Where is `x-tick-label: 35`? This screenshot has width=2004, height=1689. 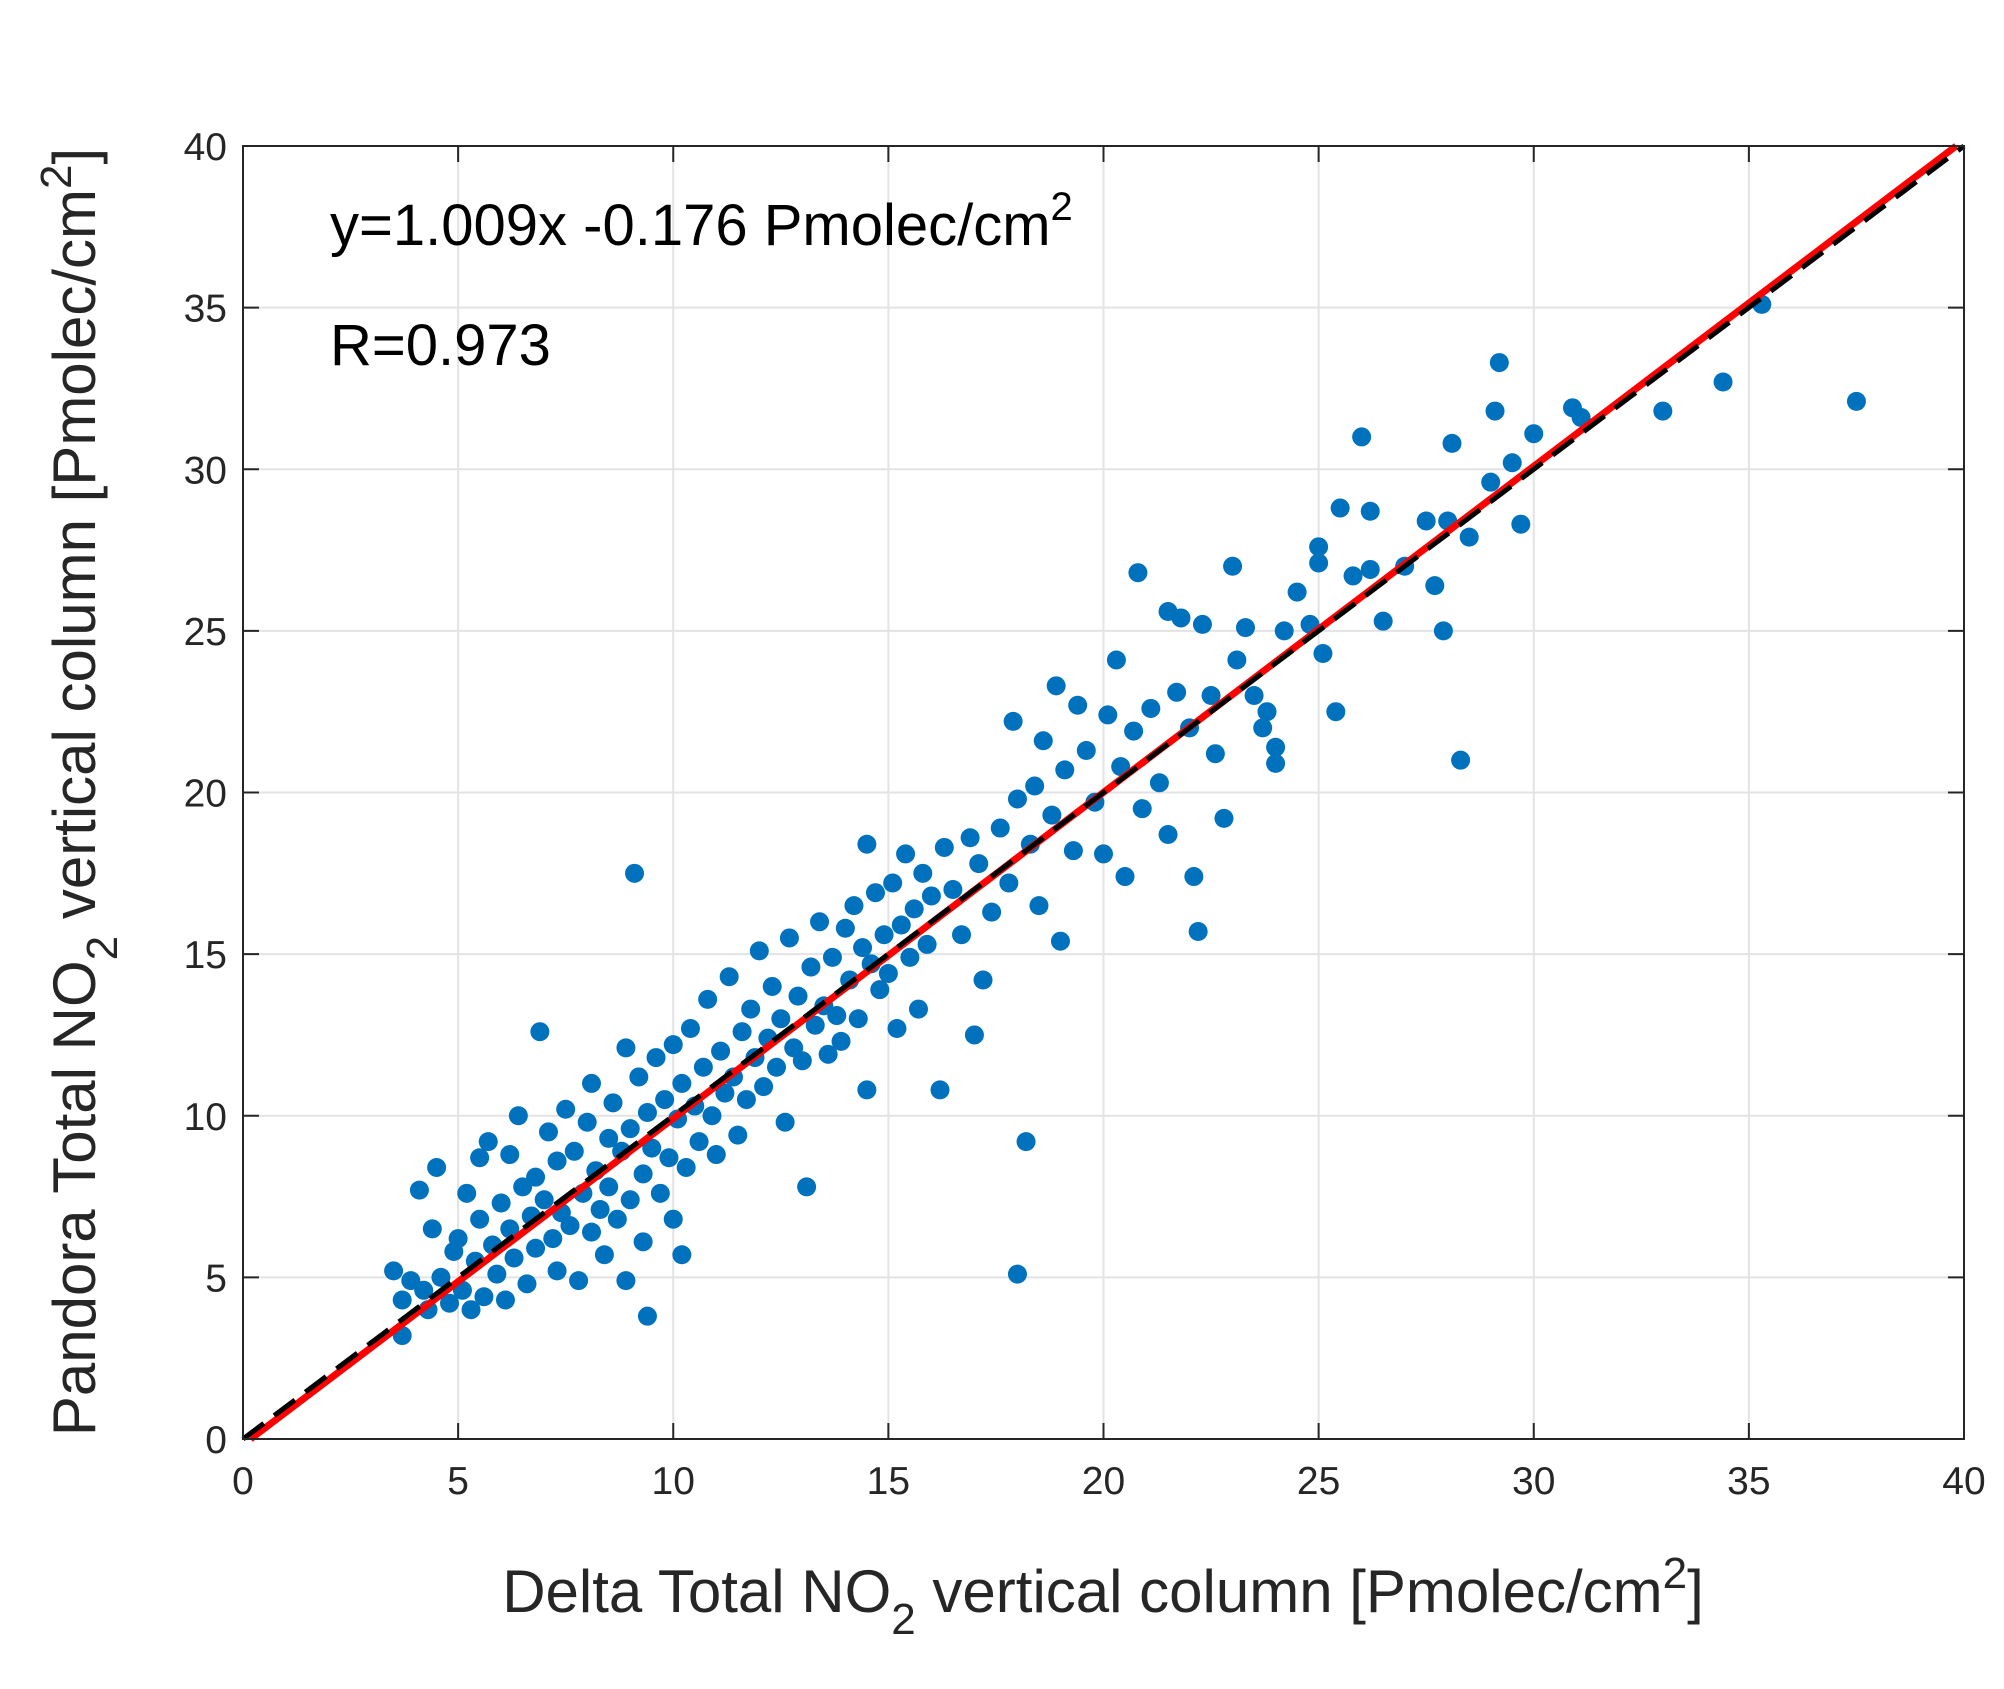 x-tick-label: 35 is located at coordinates (1748, 1481).